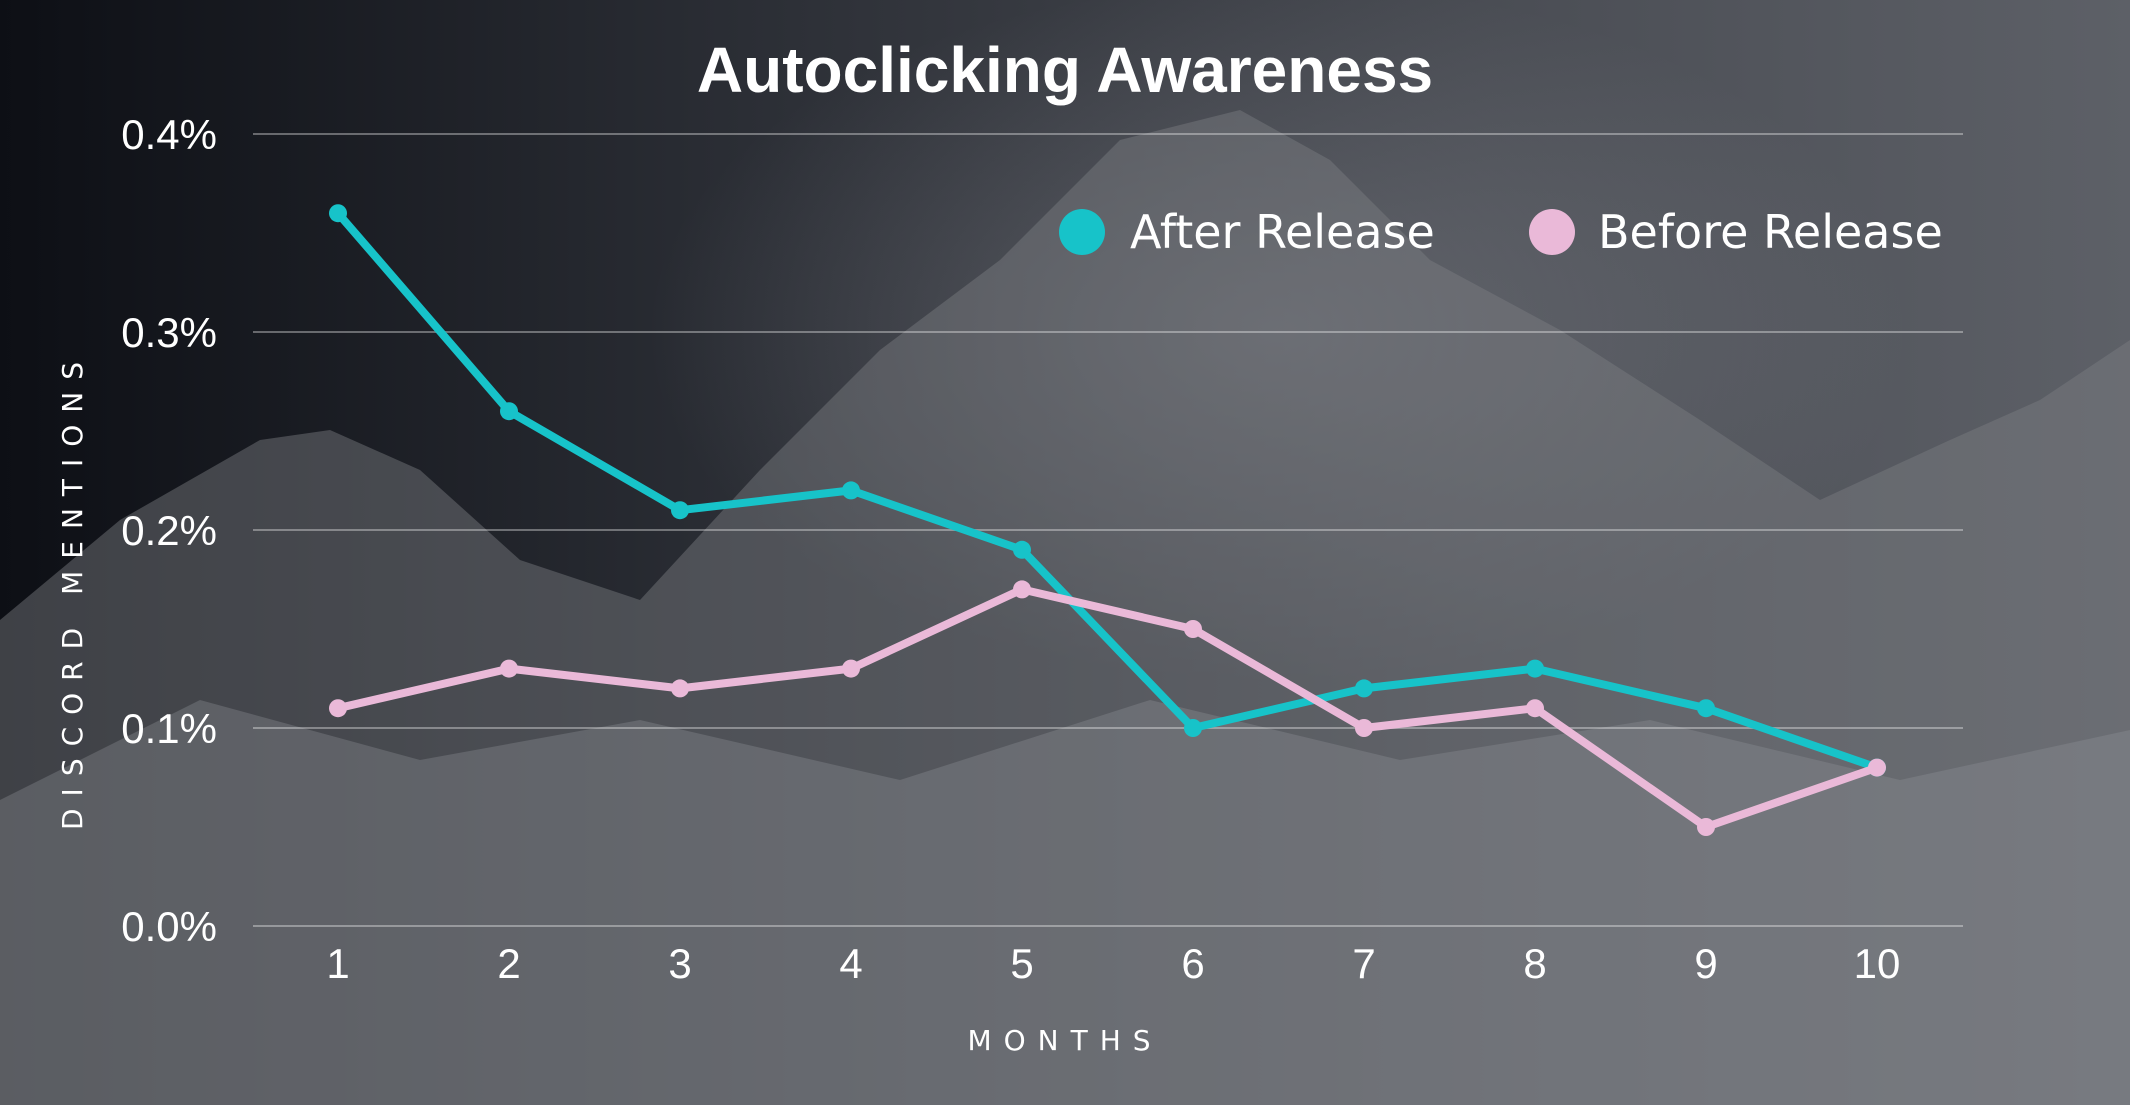 The height and width of the screenshot is (1105, 2130). Describe the element at coordinates (1065, 70) in the screenshot. I see `chart-title: Autoclicking Awareness` at that location.